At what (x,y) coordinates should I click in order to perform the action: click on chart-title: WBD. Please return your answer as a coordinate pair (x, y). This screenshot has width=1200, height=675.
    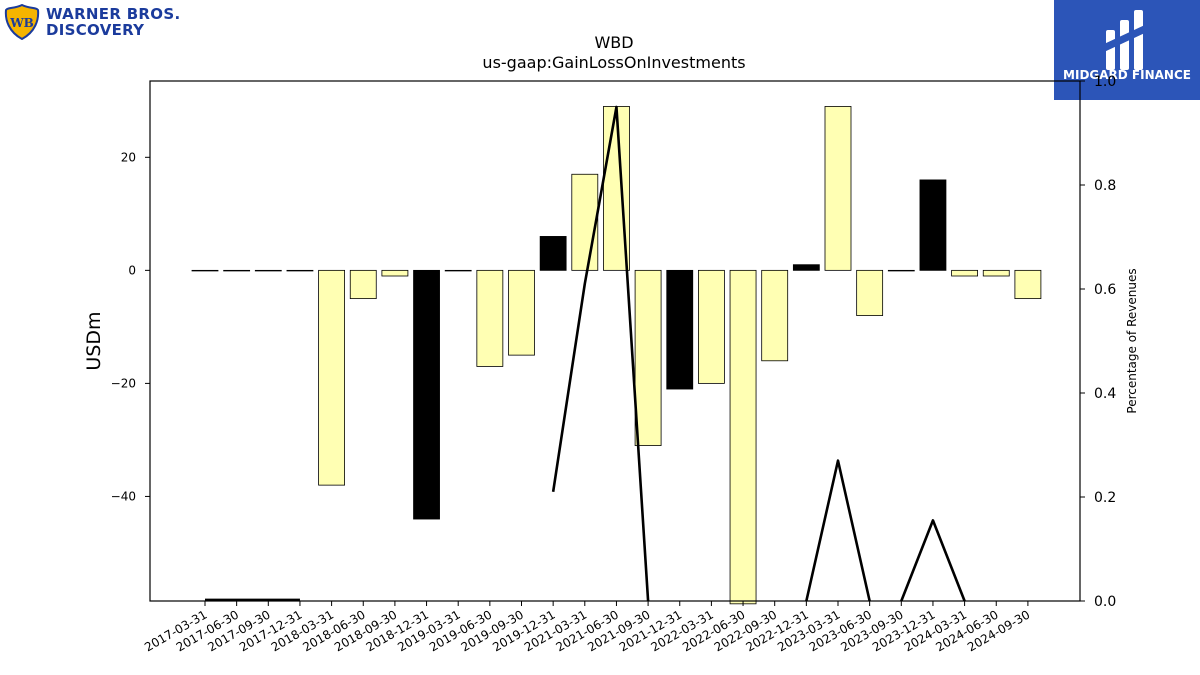
    Looking at the image, I should click on (613, 42).